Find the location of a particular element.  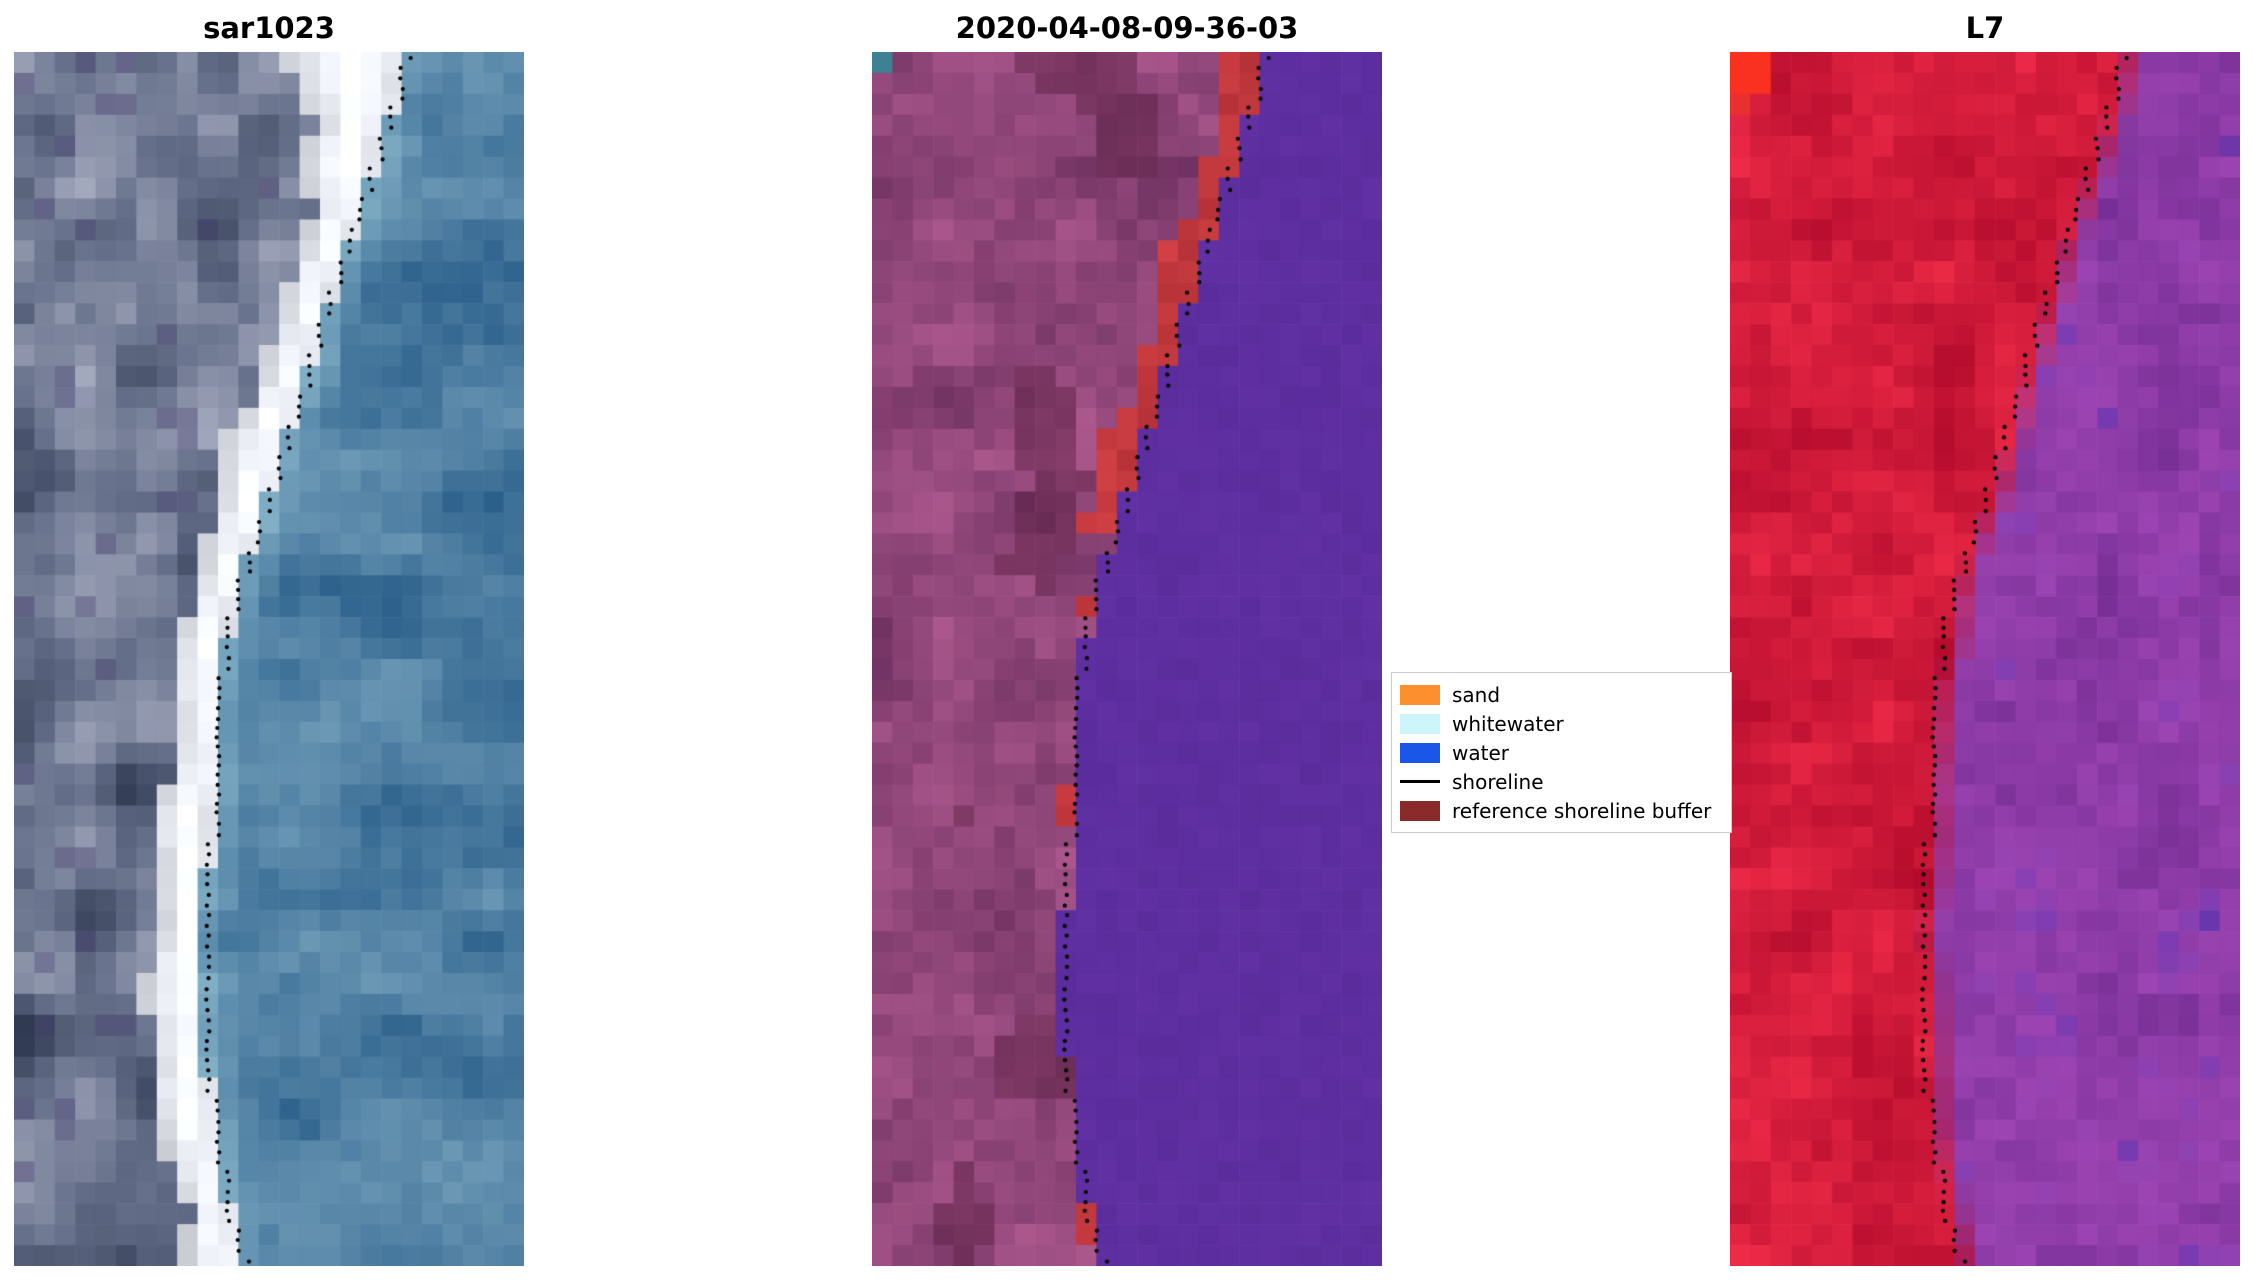

panel-title-classification-date: 2020-04-08-09-36-03 is located at coordinates (1127, 28).